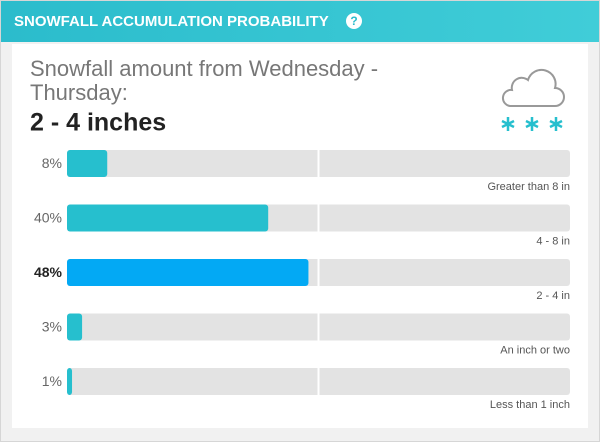 The image size is (600, 442). What do you see at coordinates (52, 163) in the screenshot?
I see `value-label: 8%` at bounding box center [52, 163].